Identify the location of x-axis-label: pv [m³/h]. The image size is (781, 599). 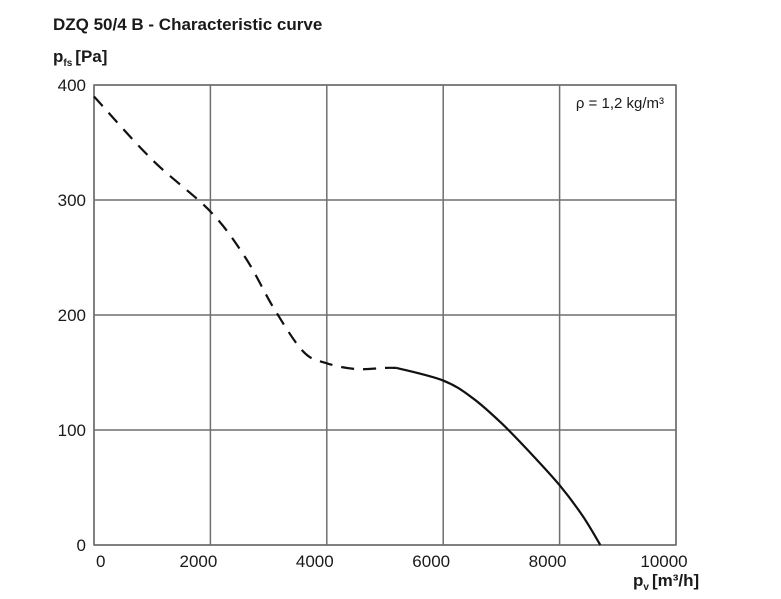
(666, 582).